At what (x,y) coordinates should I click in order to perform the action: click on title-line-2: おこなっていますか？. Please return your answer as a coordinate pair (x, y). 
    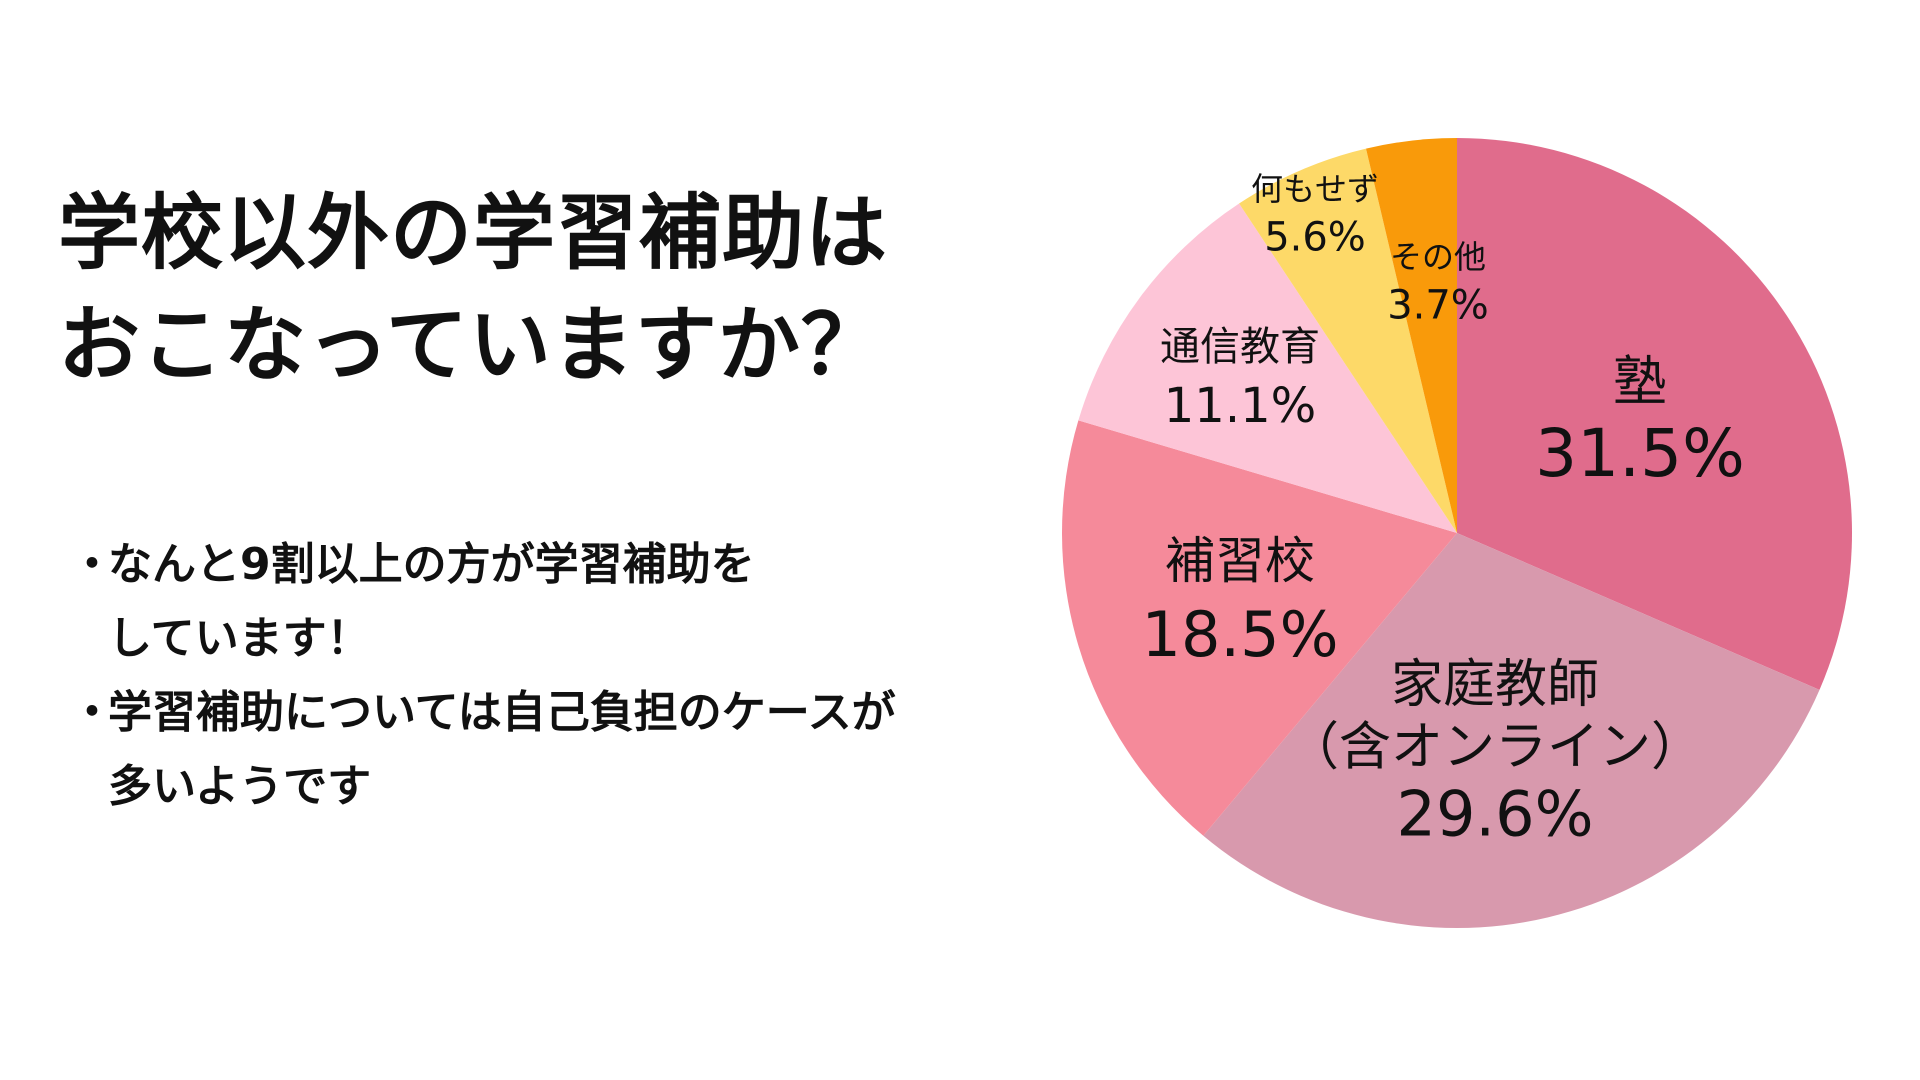
    Looking at the image, I should click on (471, 345).